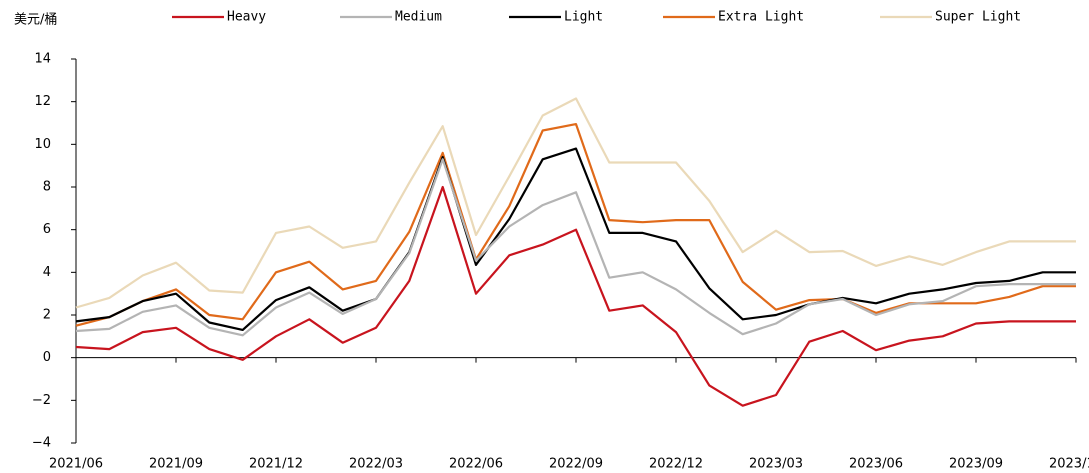 This screenshot has width=1089, height=473. Describe the element at coordinates (776, 464) in the screenshot. I see `x-tick-label: 2023/03` at that location.